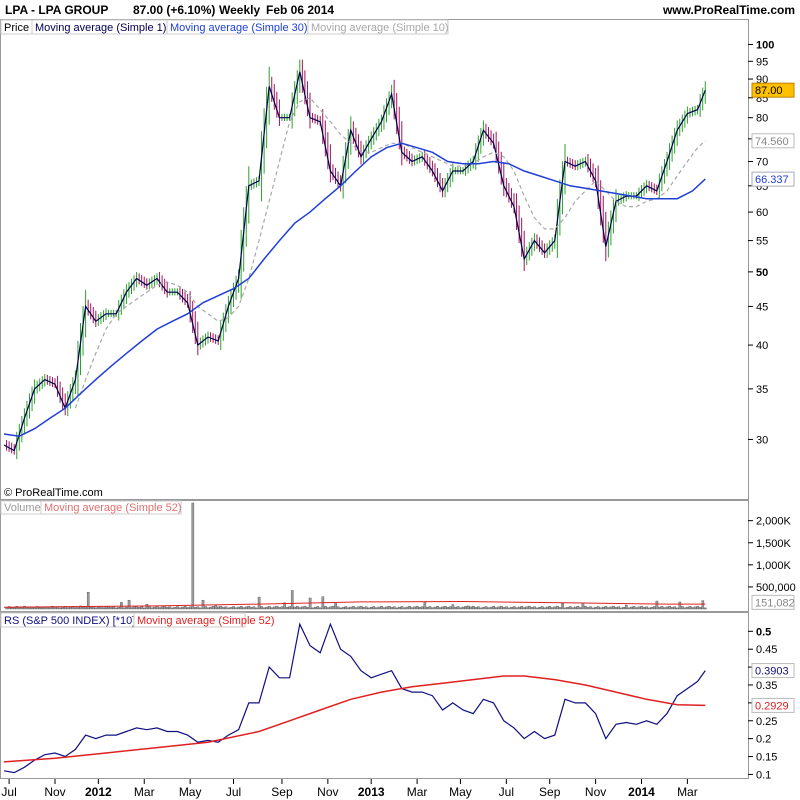 The image size is (800, 800). I want to click on x-tick-label: Sep, so click(550, 792).